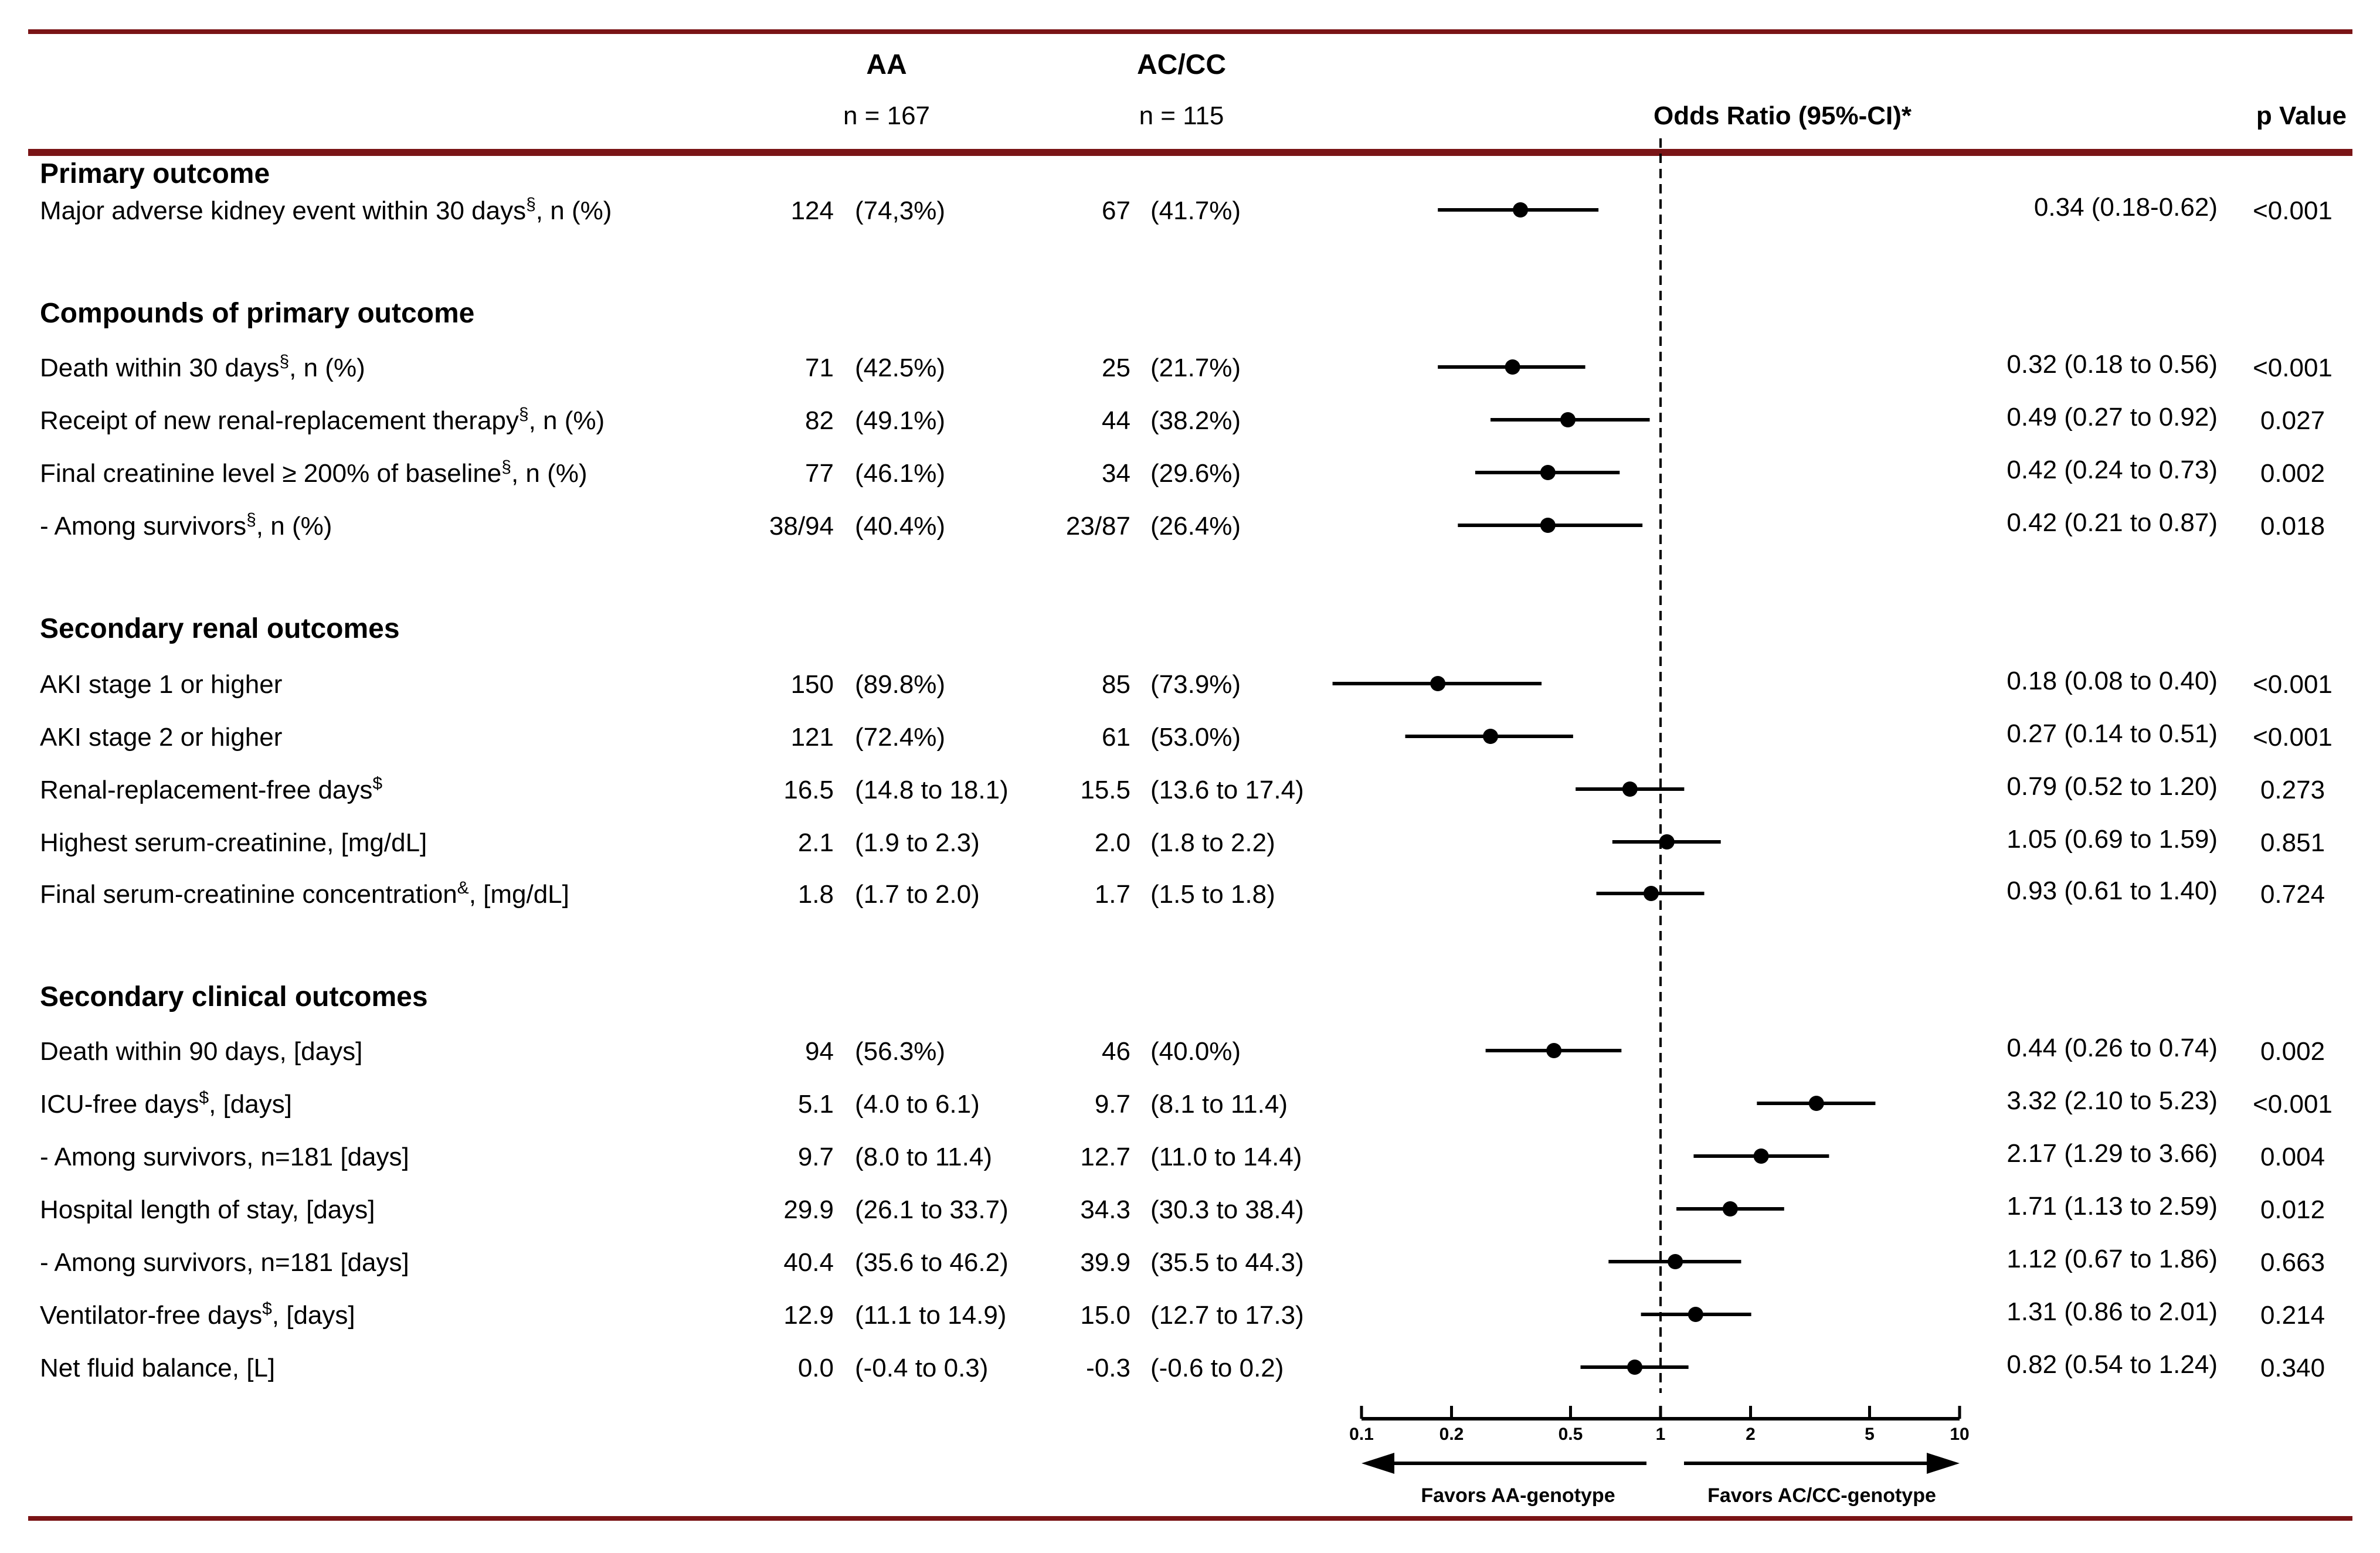  Describe the element at coordinates (932, 790) in the screenshot. I see `aa-value: (14.8 to 18.1)` at that location.